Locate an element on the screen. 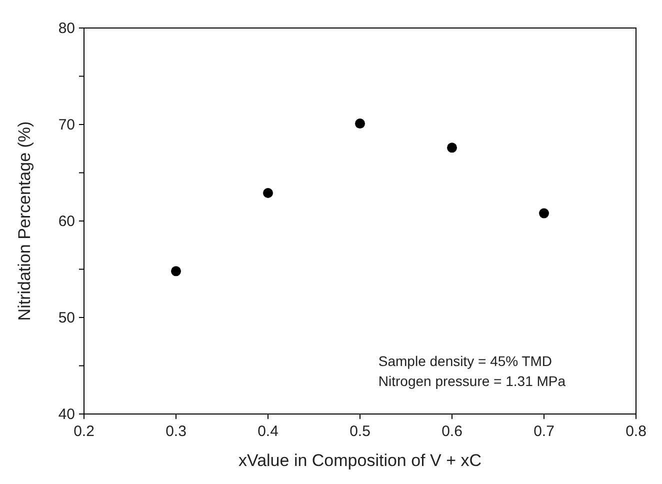 Image resolution: width=662 pixels, height=484 pixels. x-tick-label: 0.4 is located at coordinates (268, 431).